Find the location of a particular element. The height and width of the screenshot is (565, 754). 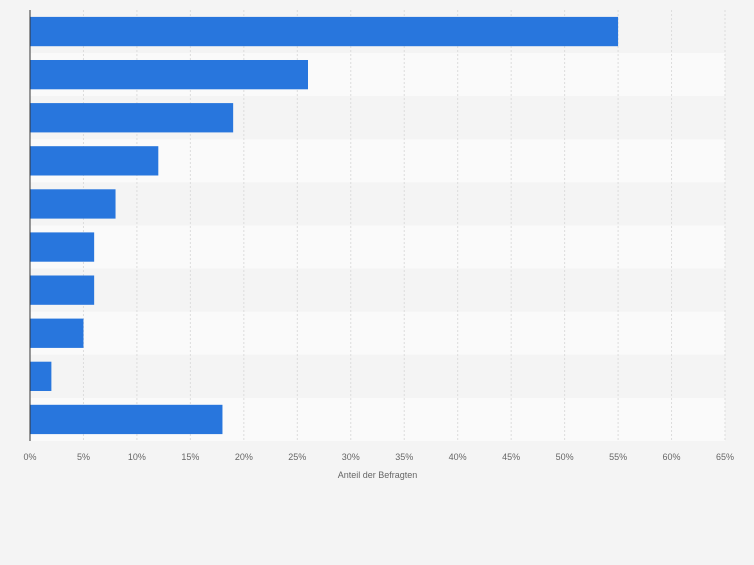

x-tick-label: 25% is located at coordinates (297, 457).